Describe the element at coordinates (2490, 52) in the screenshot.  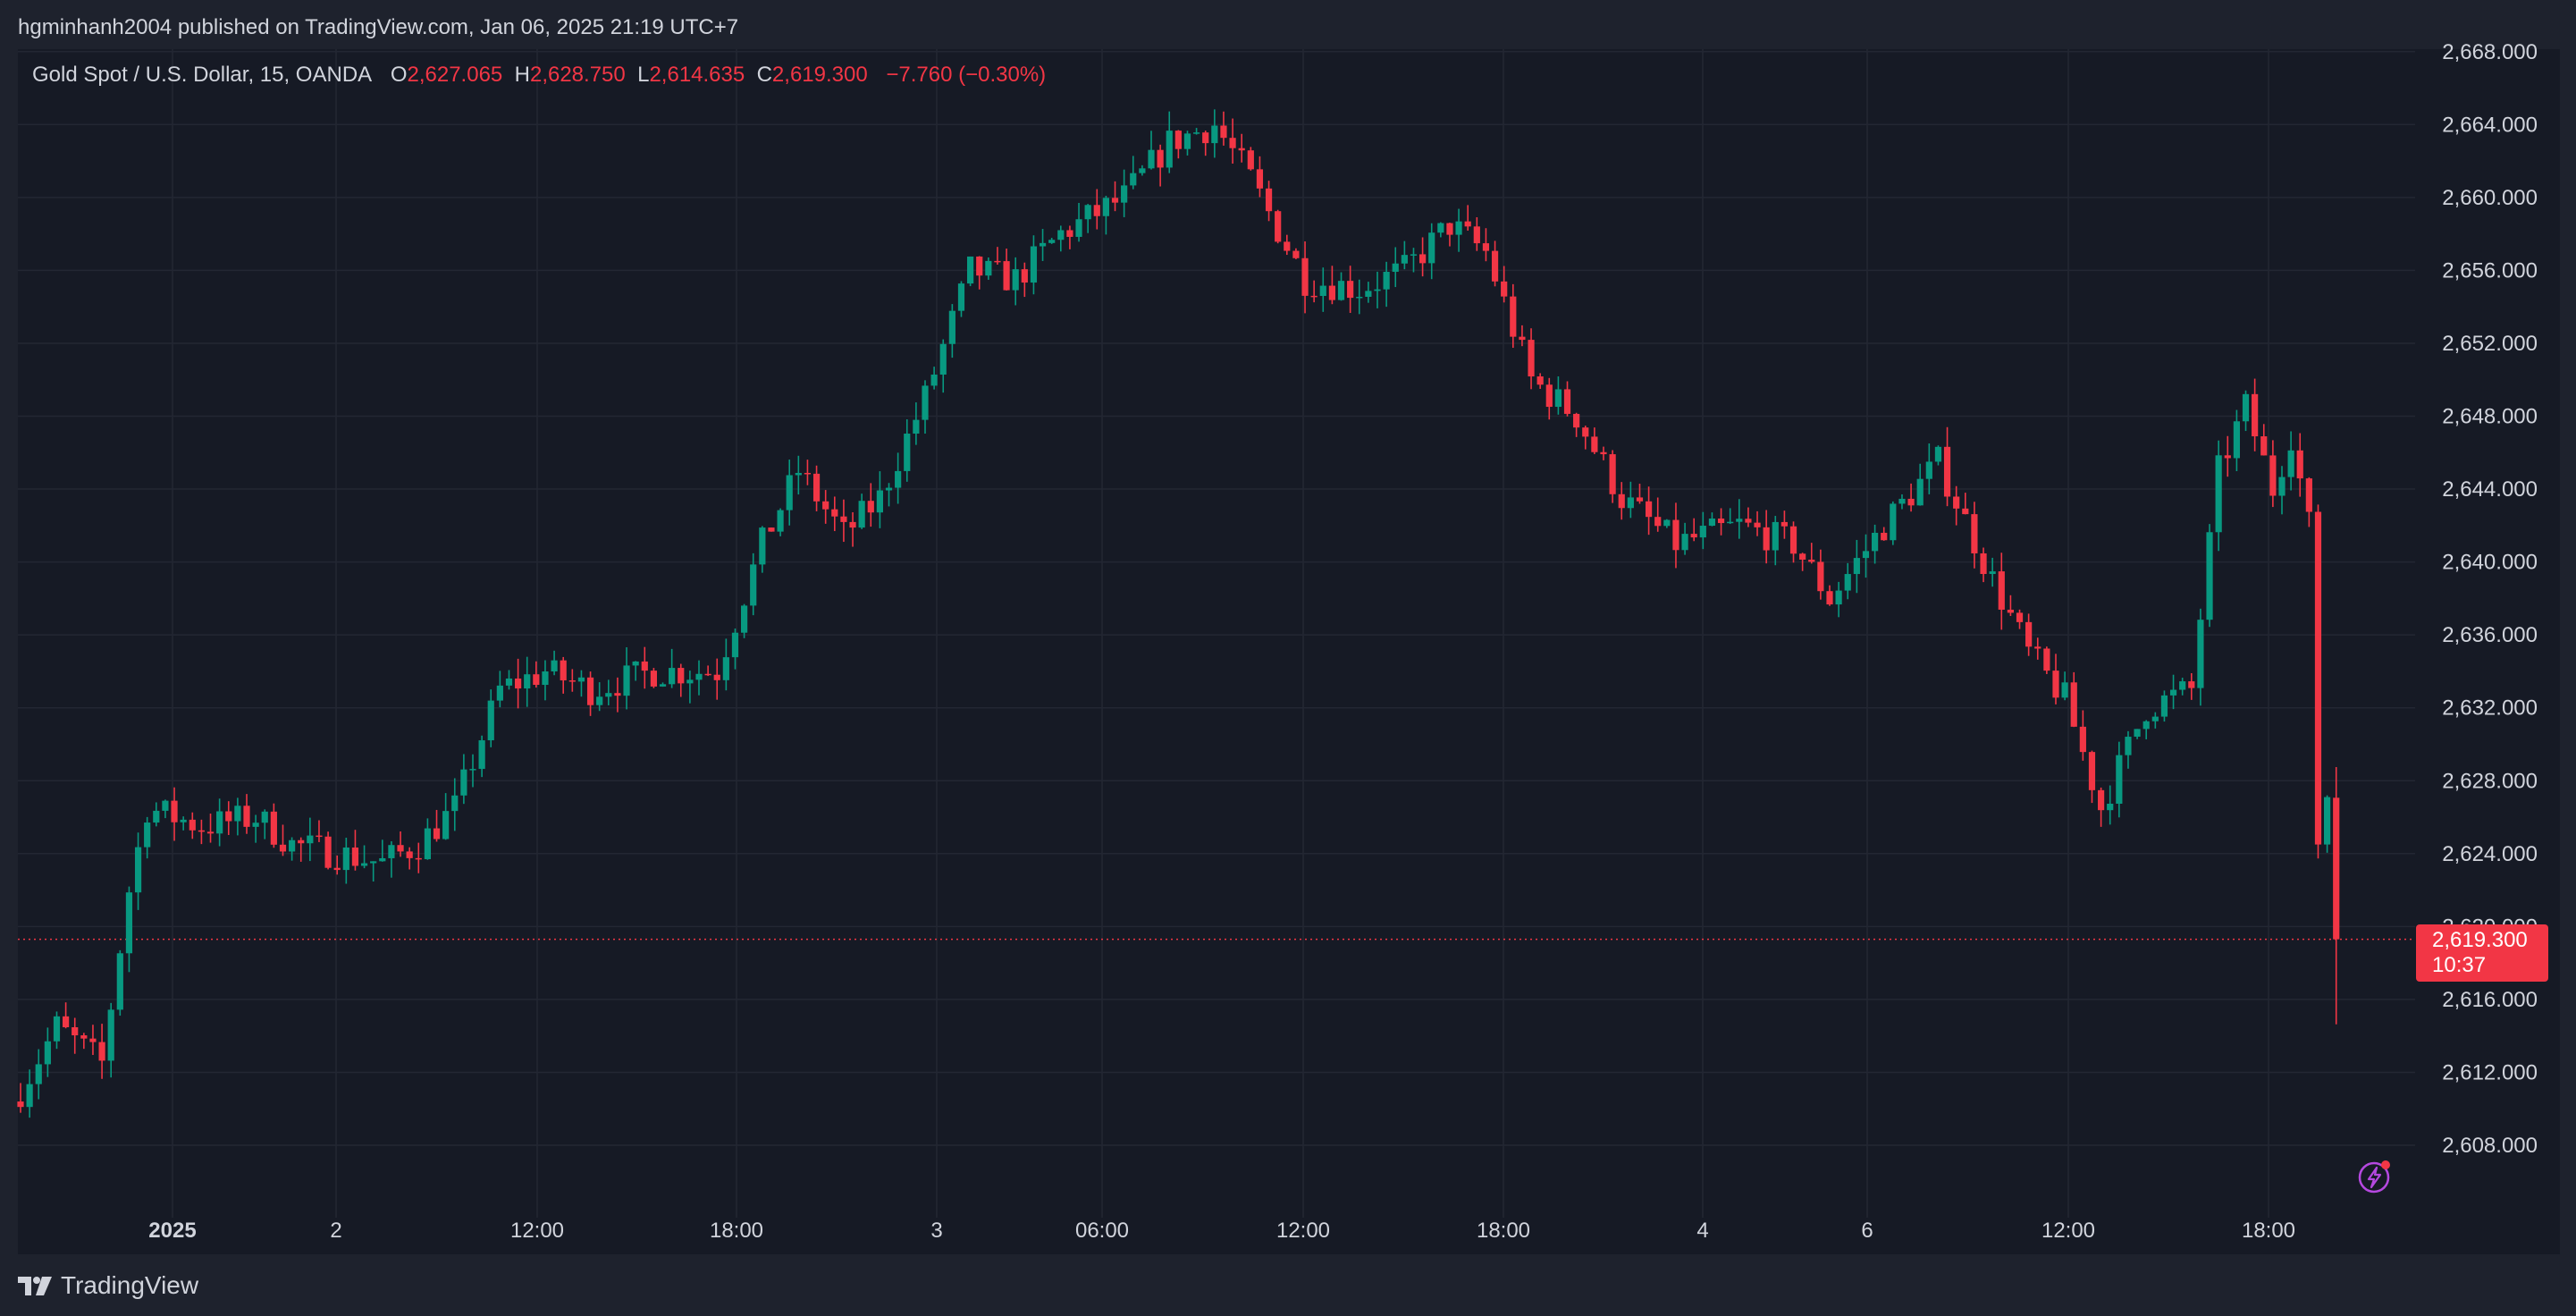
I see `y-tick-label: 2,668.000` at that location.